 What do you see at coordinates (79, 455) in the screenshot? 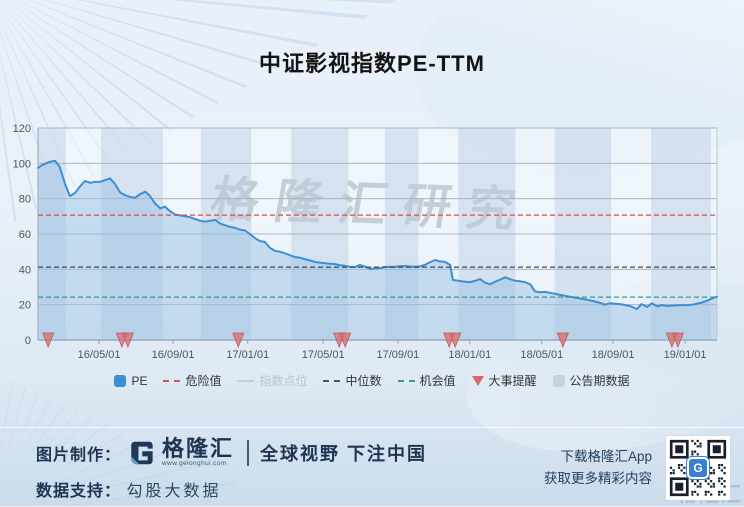
I see `made-by-label: 图片制作：` at bounding box center [79, 455].